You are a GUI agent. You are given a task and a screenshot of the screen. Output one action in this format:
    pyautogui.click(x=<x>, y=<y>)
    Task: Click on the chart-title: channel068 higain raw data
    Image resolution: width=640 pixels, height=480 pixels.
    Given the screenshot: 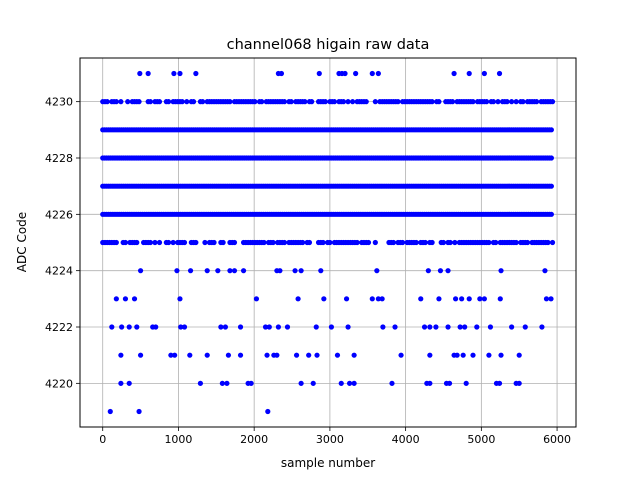 What is the action you would take?
    pyautogui.click(x=328, y=45)
    